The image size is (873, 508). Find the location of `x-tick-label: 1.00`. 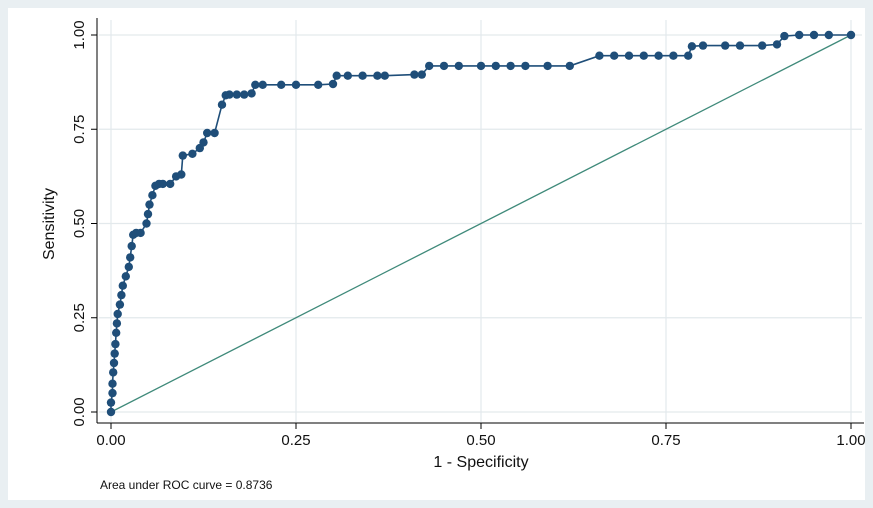

x-tick-label: 1.00 is located at coordinates (850, 440).